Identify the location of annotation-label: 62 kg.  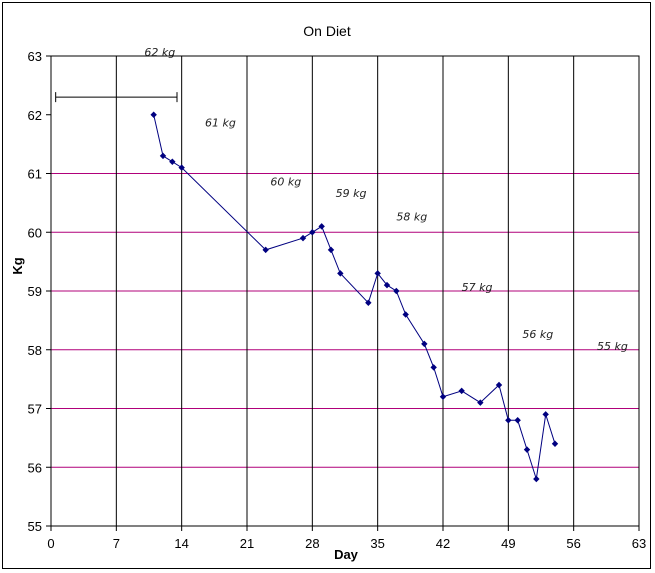
(159, 52).